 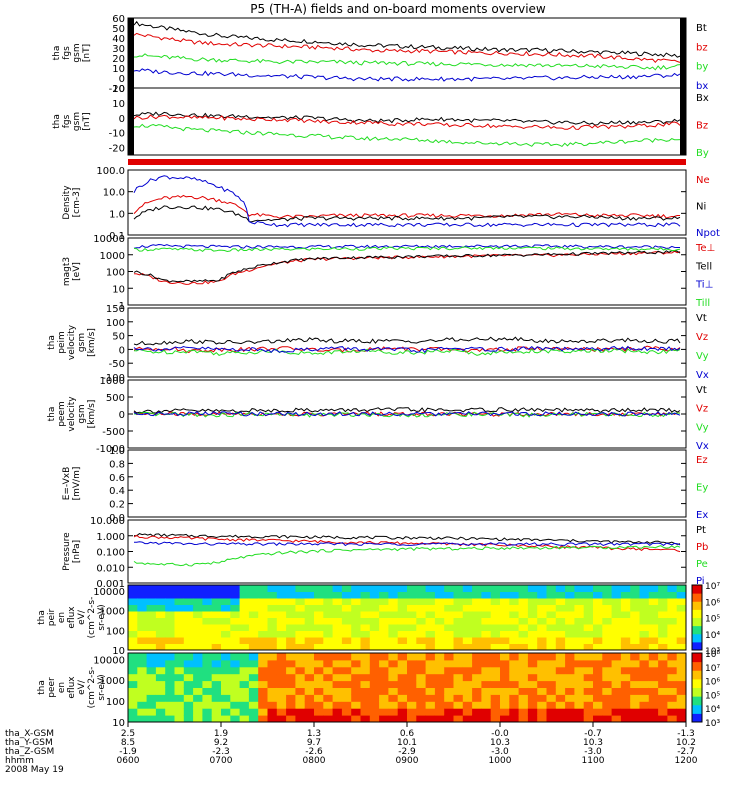 What do you see at coordinates (314, 734) in the screenshot?
I see `x-tick-label: 1.3` at bounding box center [314, 734].